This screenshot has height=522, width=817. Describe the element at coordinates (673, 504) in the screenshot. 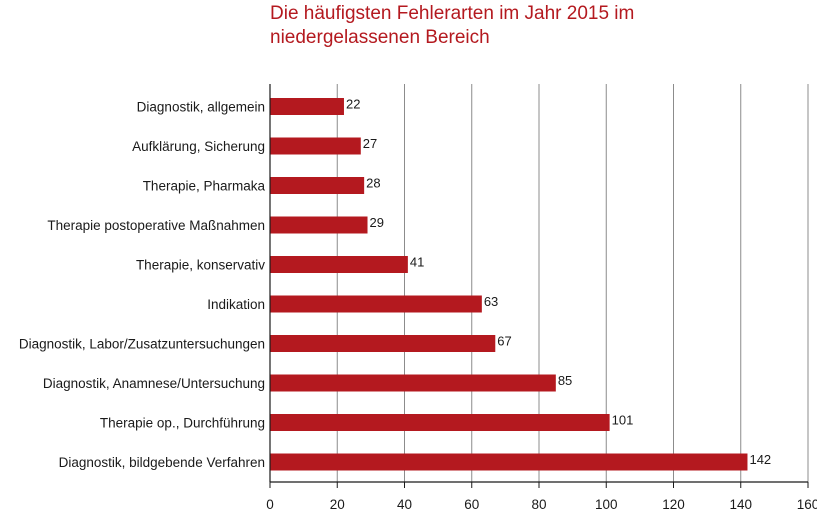

I see `x-tick-label: 120` at that location.